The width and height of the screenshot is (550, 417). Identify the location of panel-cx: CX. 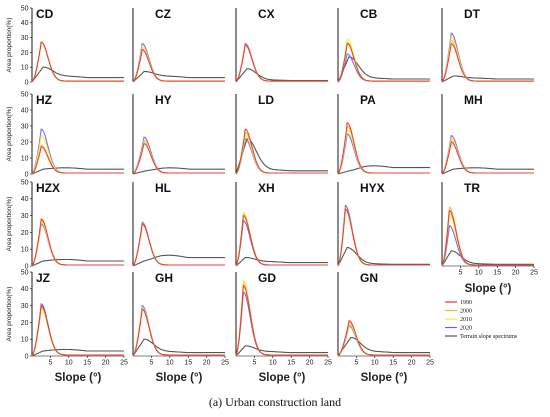
(281, 45).